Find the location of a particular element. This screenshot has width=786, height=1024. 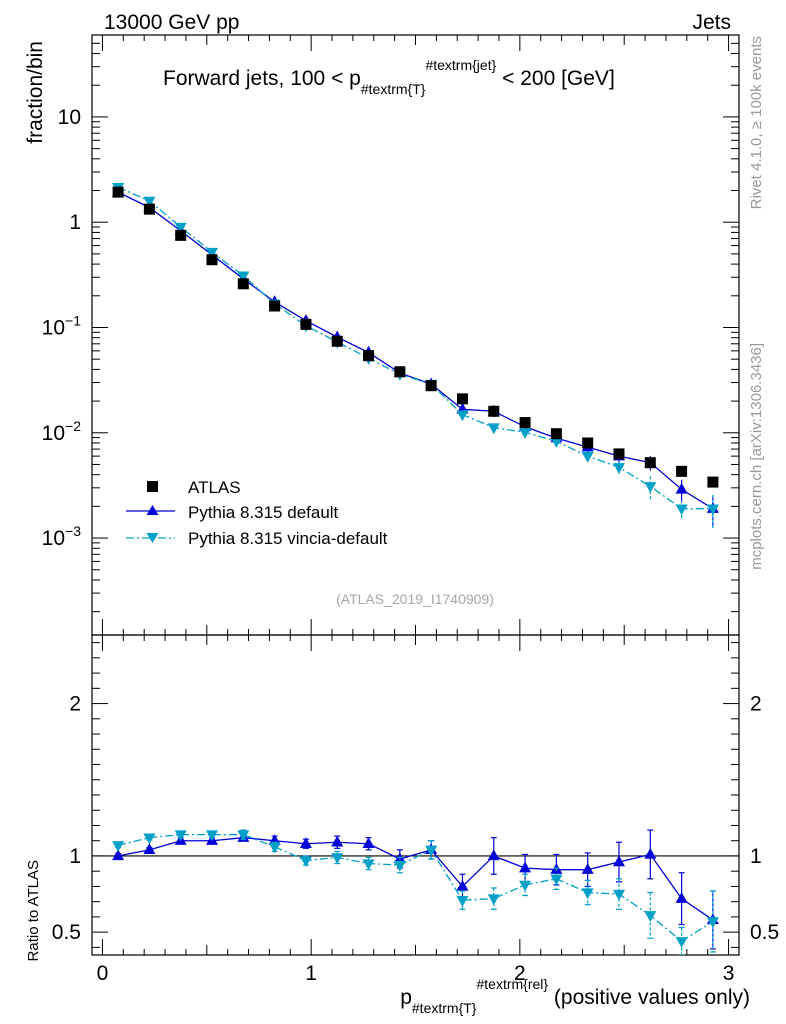

y-tick-label: 10 is located at coordinates (69, 117).